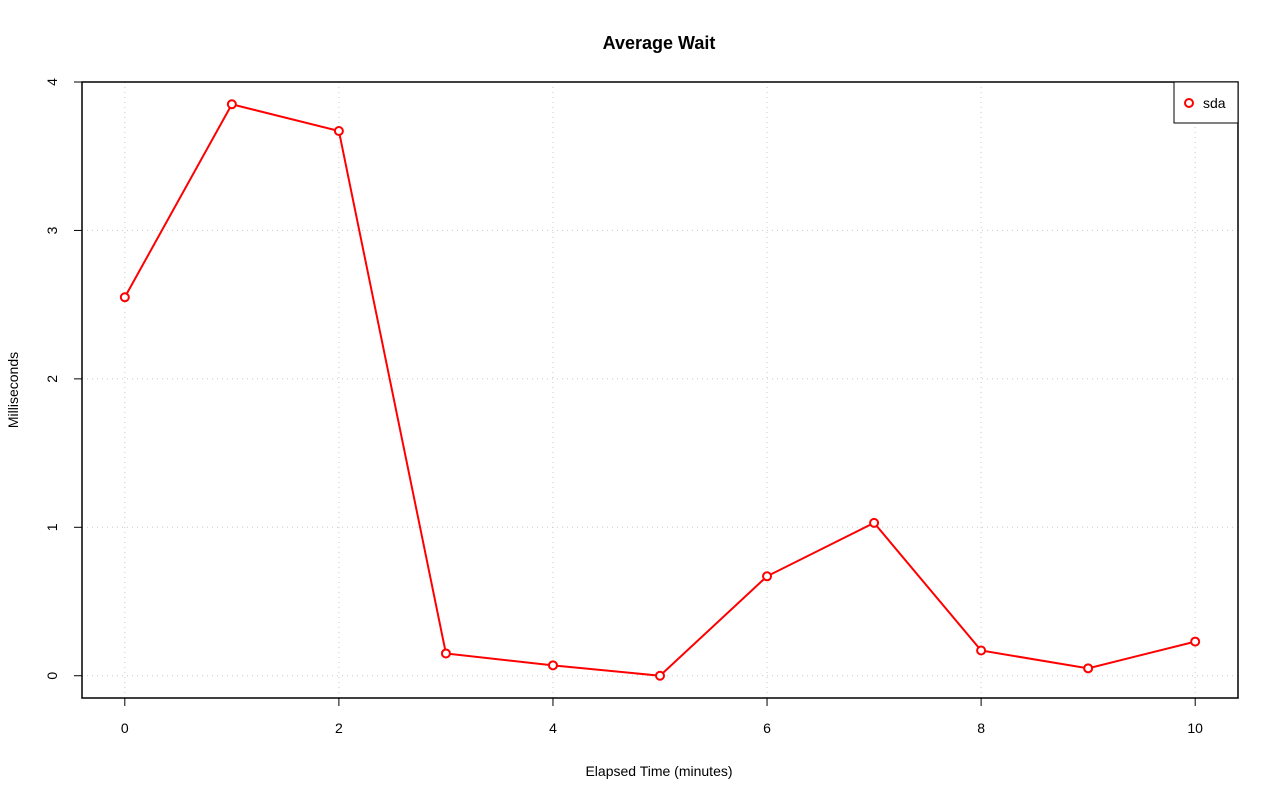 The image size is (1280, 806). I want to click on y-axis-label: Milliseconds, so click(13, 390).